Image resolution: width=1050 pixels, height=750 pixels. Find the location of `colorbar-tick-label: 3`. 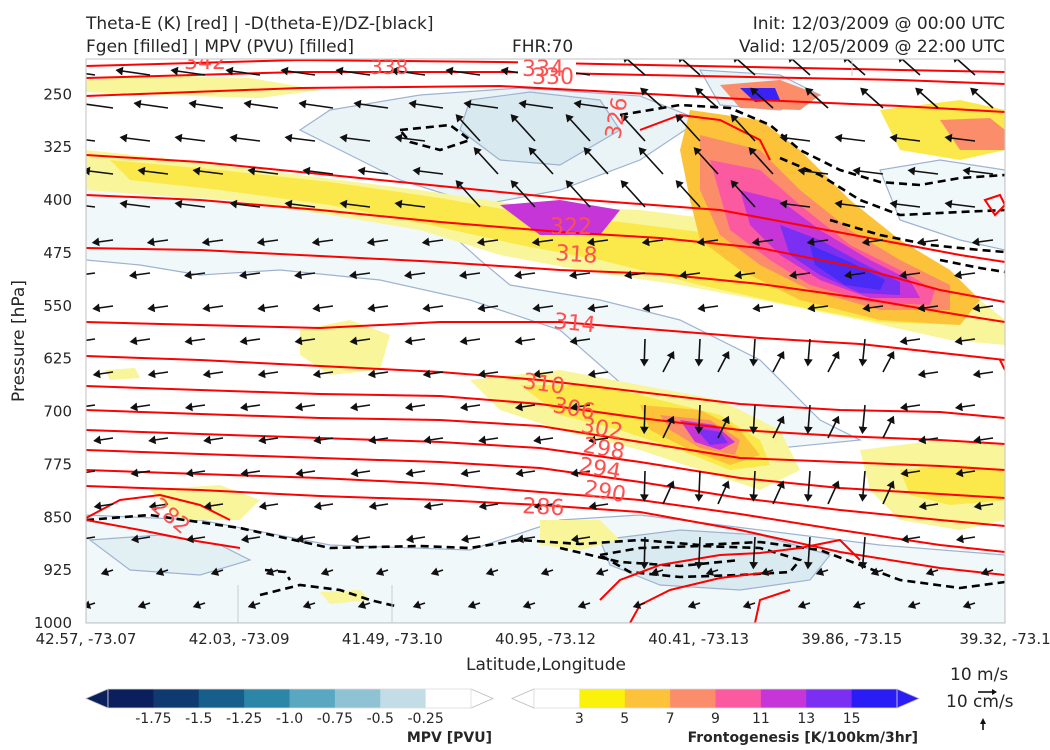

colorbar-tick-label: 3 is located at coordinates (579, 719).